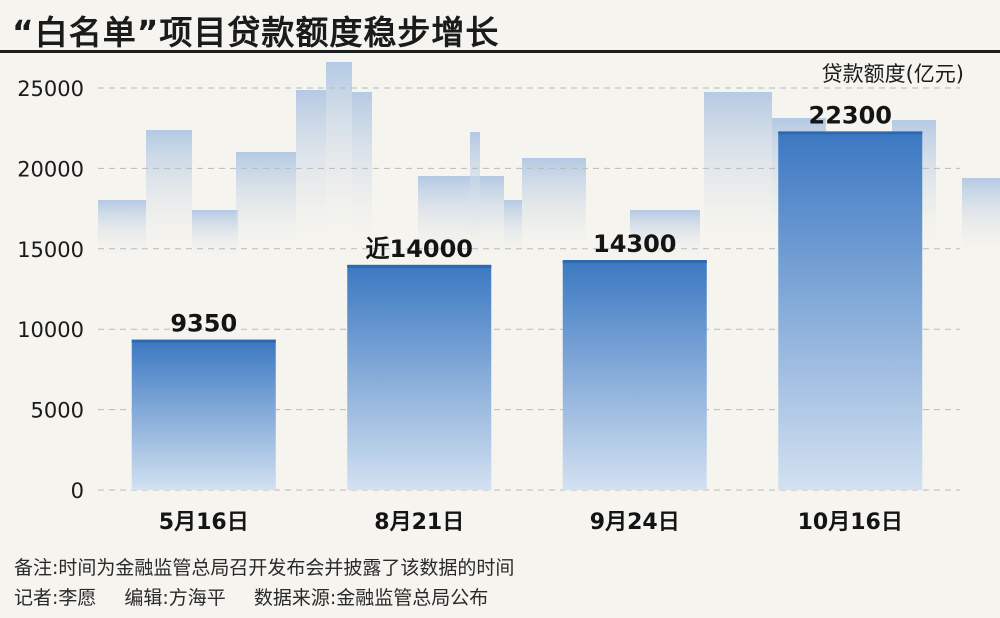 Image resolution: width=1000 pixels, height=618 pixels. What do you see at coordinates (264, 568) in the screenshot?
I see `footnote: 备注:时间为金融监管总局召开发布会并披露了该数据的时间` at bounding box center [264, 568].